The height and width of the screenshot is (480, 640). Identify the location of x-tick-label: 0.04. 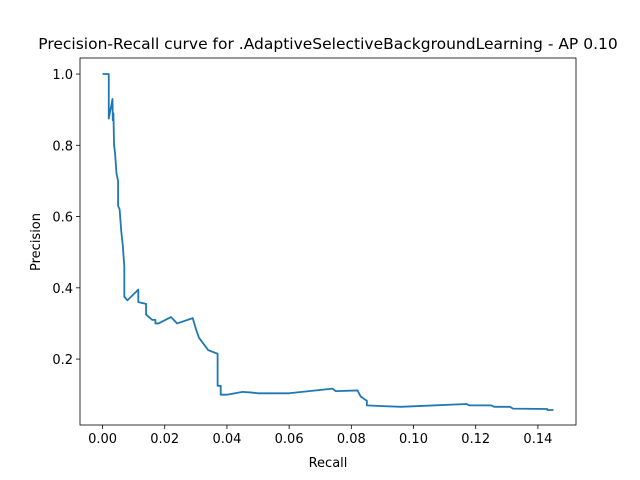
(226, 439).